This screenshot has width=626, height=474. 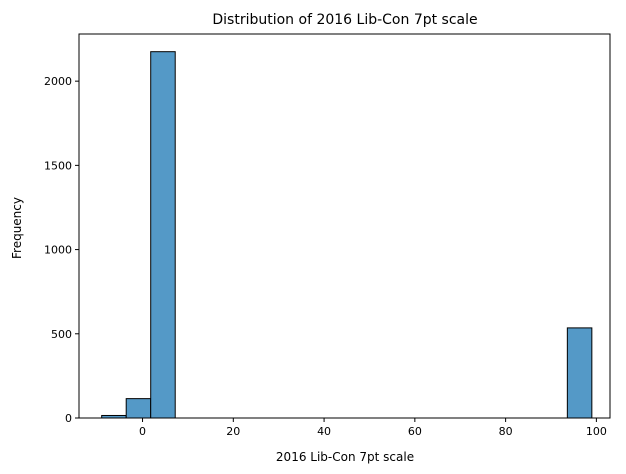 I want to click on y-axis-ticks: 0 500 1000 1500 2000, so click(x=61, y=250).